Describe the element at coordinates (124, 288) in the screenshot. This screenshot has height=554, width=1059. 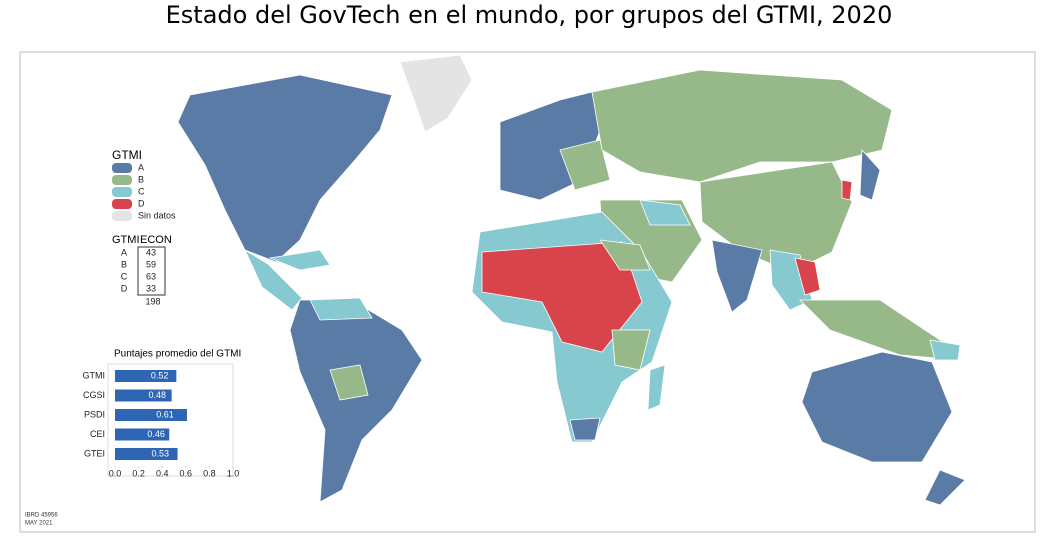
I see `table-cell: D` at that location.